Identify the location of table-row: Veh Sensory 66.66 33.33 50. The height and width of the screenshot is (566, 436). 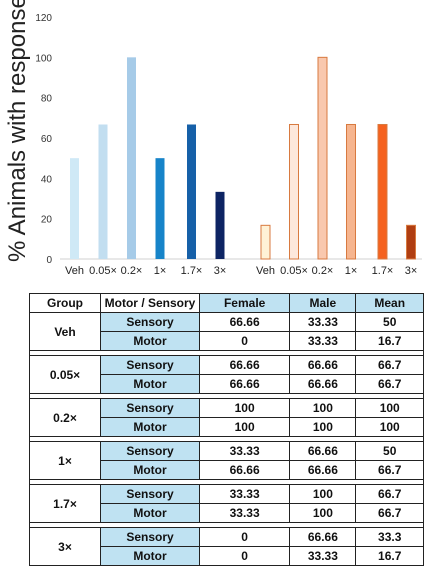
(226, 331).